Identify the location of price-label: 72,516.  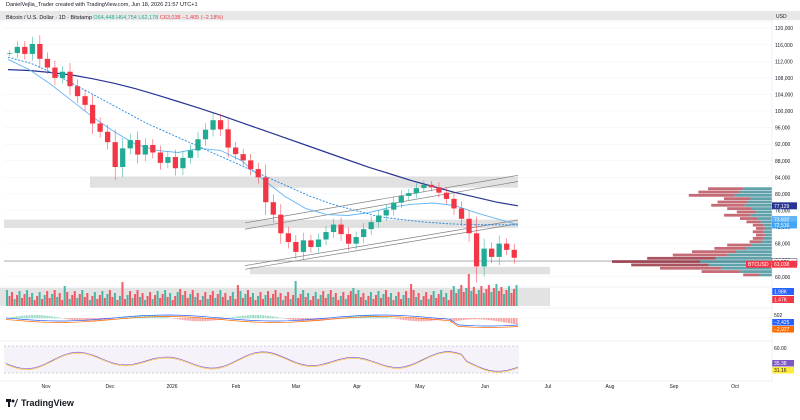
(782, 226).